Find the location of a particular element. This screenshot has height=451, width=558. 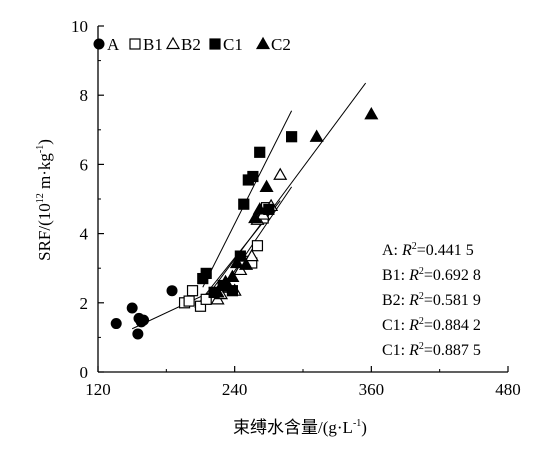

x-axis-label: 束缚水含量/(g·L-1) is located at coordinates (300, 427).